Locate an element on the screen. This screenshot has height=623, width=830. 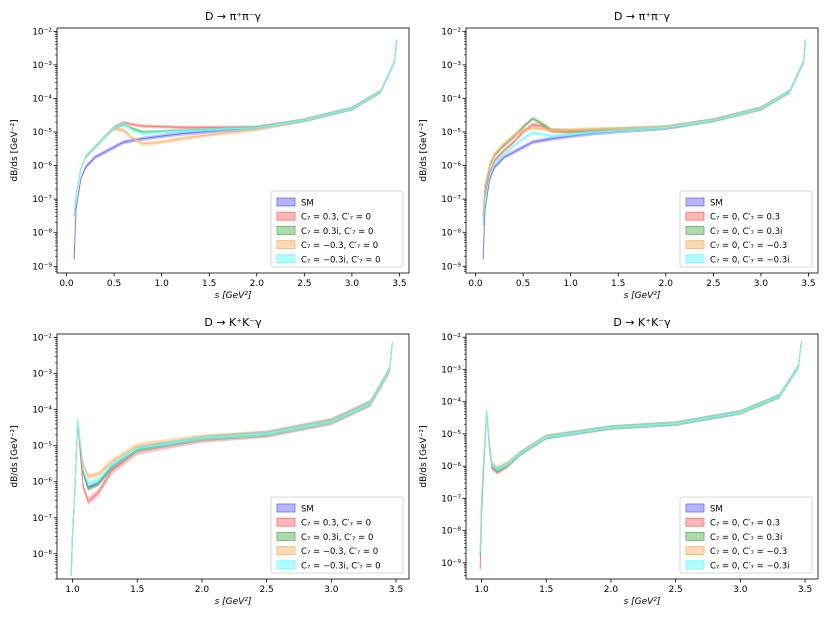
x-tick-label: 0.0 is located at coordinates (475, 284).